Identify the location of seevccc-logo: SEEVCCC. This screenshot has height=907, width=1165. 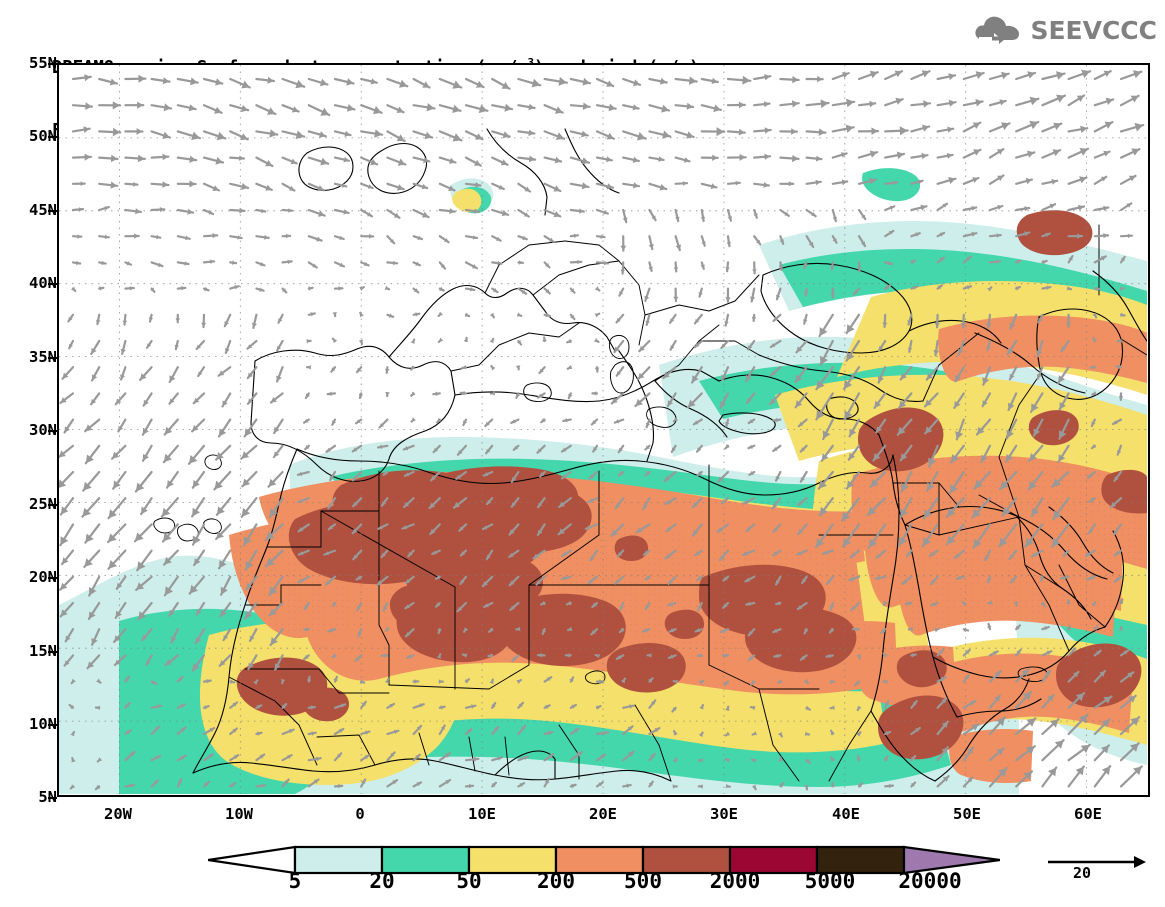
(1064, 30).